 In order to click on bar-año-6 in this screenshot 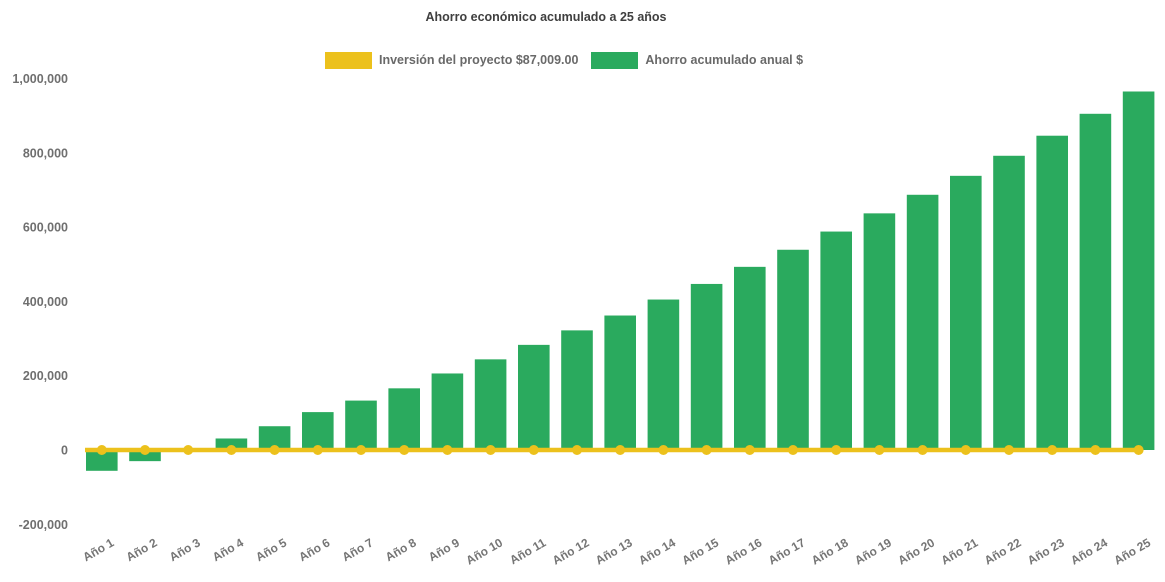, I will do `click(318, 431)`.